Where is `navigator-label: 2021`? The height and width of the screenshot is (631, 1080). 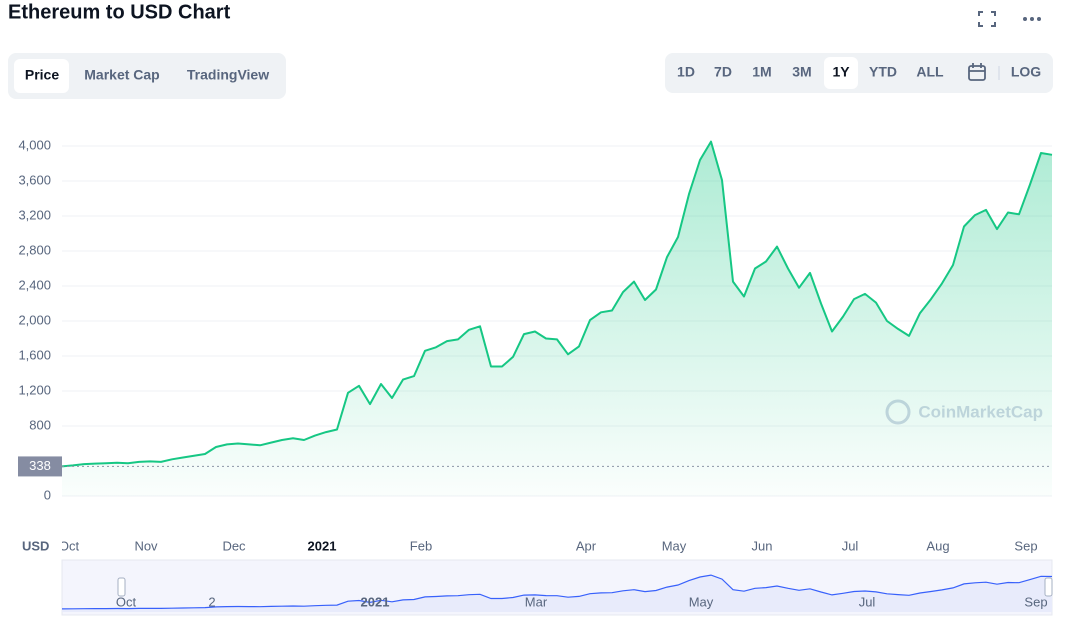
navigator-label: 2021 is located at coordinates (375, 601).